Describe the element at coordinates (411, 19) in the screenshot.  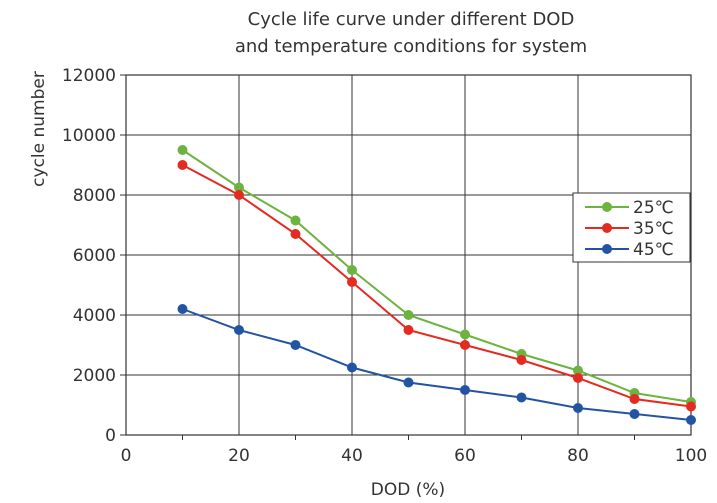
I see `chart-title-line-1: Cycle life curve under different DOD` at that location.